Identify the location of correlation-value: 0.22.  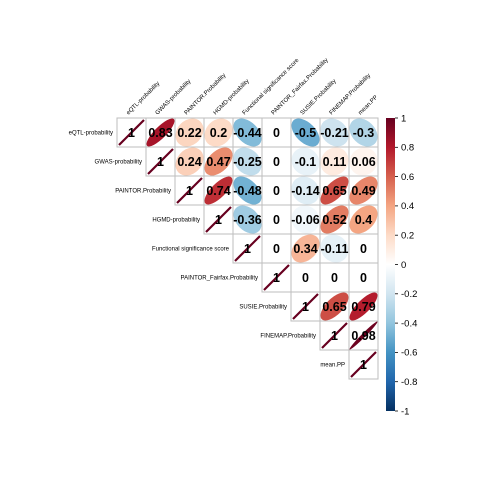
(189, 133).